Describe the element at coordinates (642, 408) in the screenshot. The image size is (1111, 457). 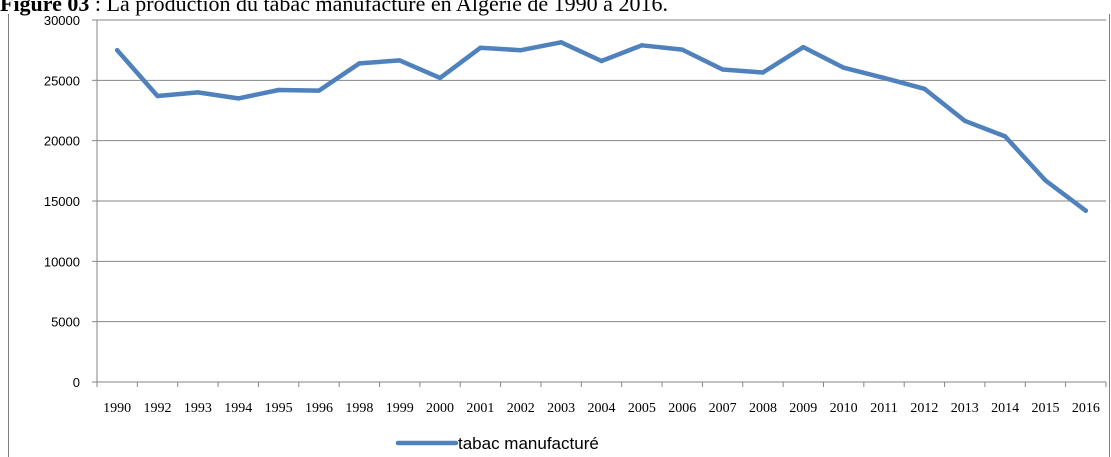
I see `x-tick-label: 2005` at that location.